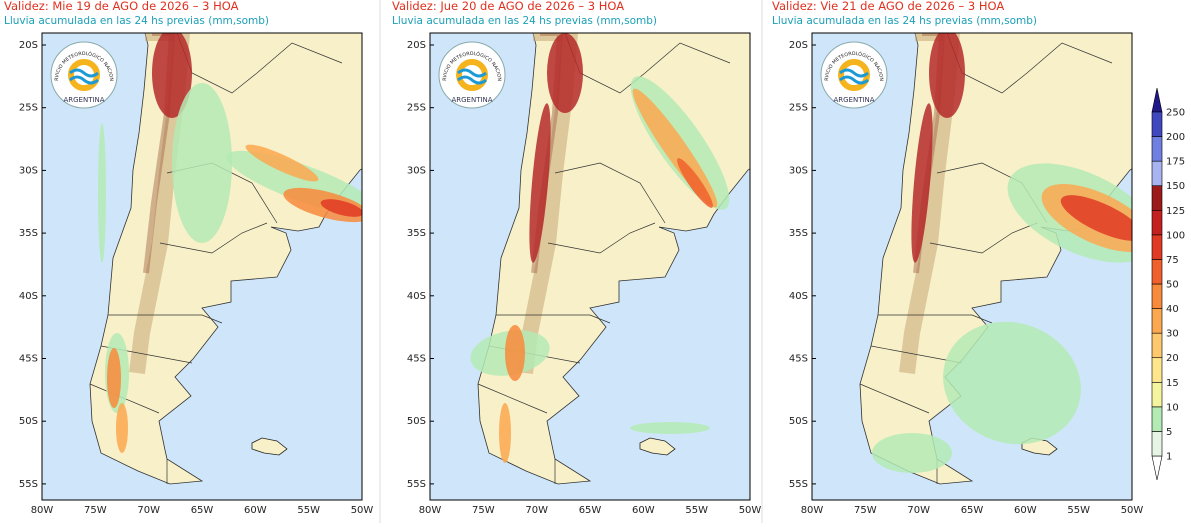 The height and width of the screenshot is (527, 1191). Describe the element at coordinates (1172, 358) in the screenshot. I see `colorbar-label: 20` at that location.